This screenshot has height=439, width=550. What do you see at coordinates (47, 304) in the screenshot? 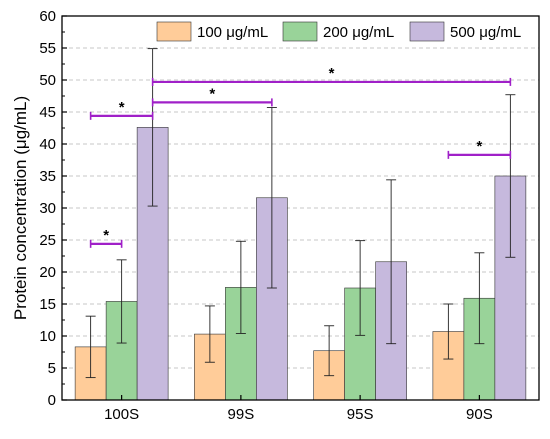
I see `y-tick-label: 15` at bounding box center [47, 304].